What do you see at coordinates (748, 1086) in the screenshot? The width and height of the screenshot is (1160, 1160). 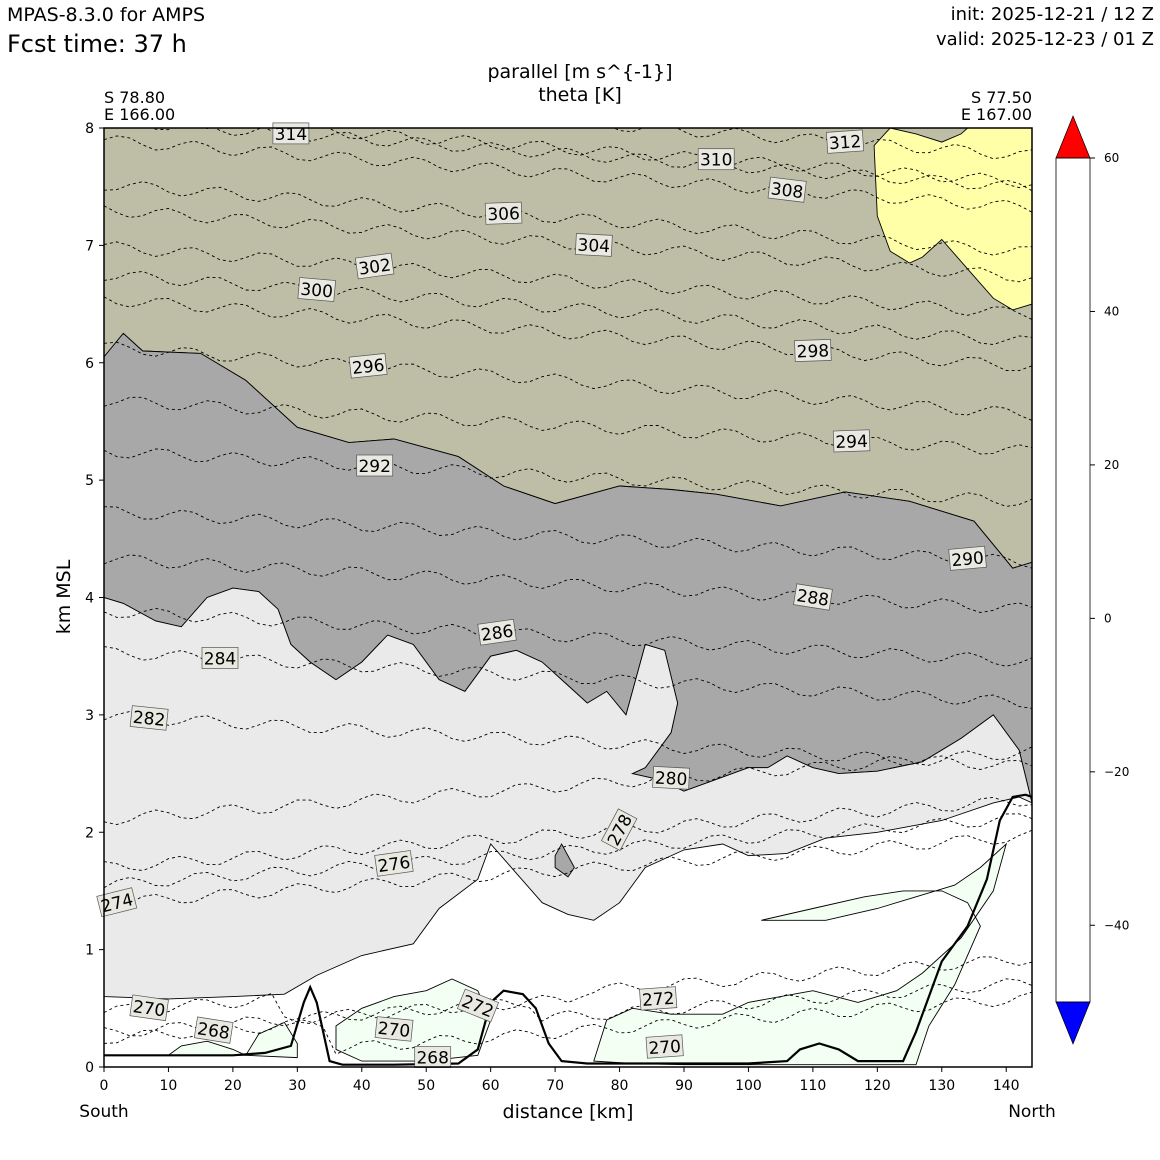 I see `x-tick-label: 100` at bounding box center [748, 1086].